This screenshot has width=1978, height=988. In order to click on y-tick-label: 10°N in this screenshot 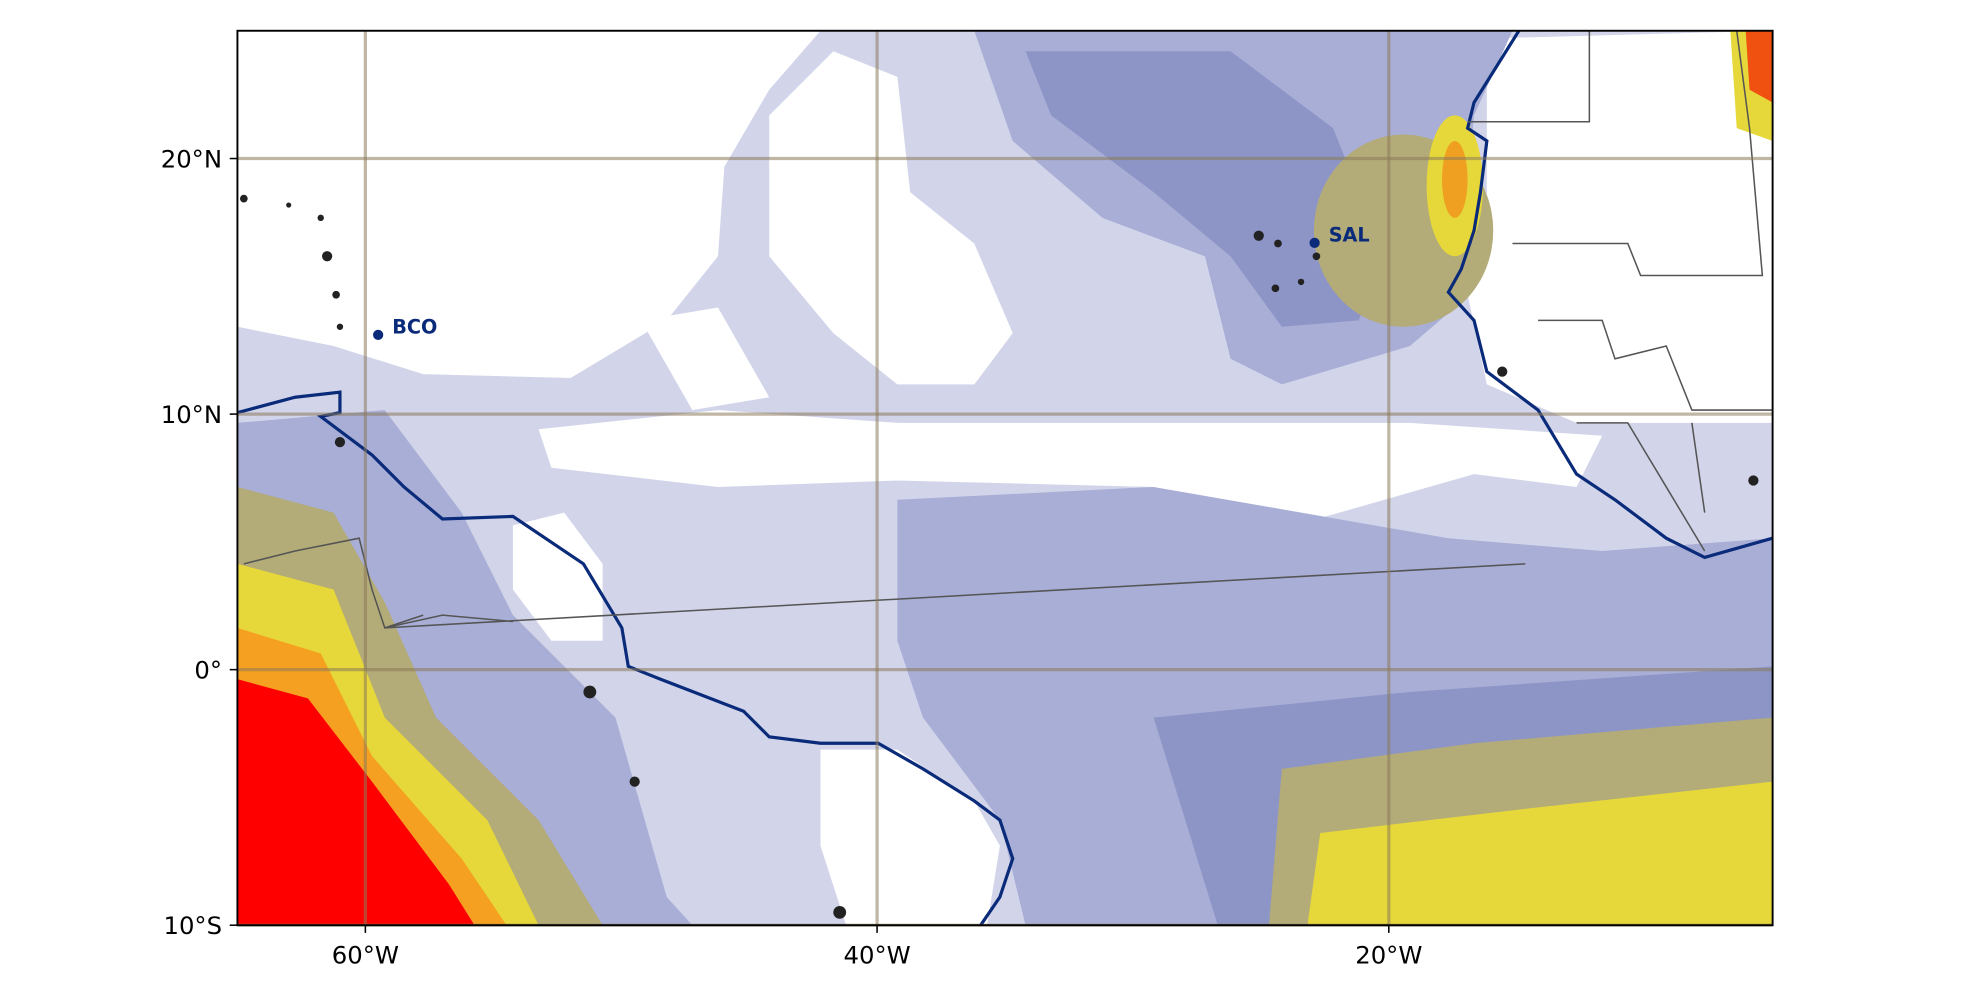, I will do `click(191, 414)`.